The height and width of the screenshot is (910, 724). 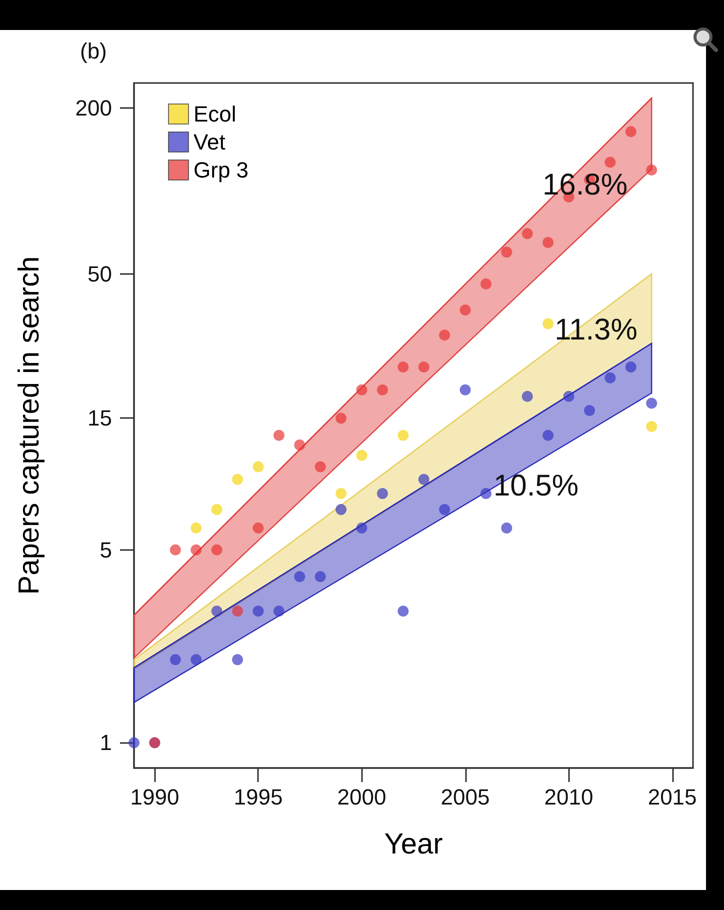 What do you see at coordinates (569, 797) in the screenshot?
I see `x-tick-label: 2010` at bounding box center [569, 797].